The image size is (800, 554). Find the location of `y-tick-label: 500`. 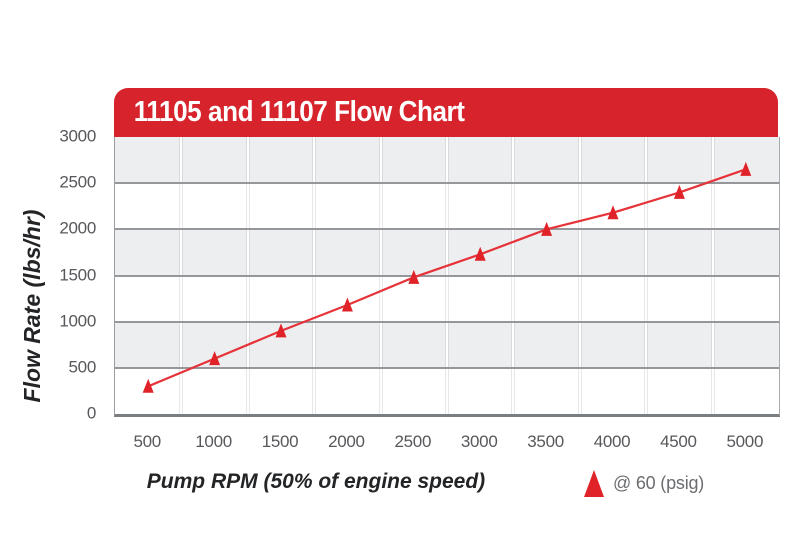

y-tick-label: 500 is located at coordinates (82, 367).